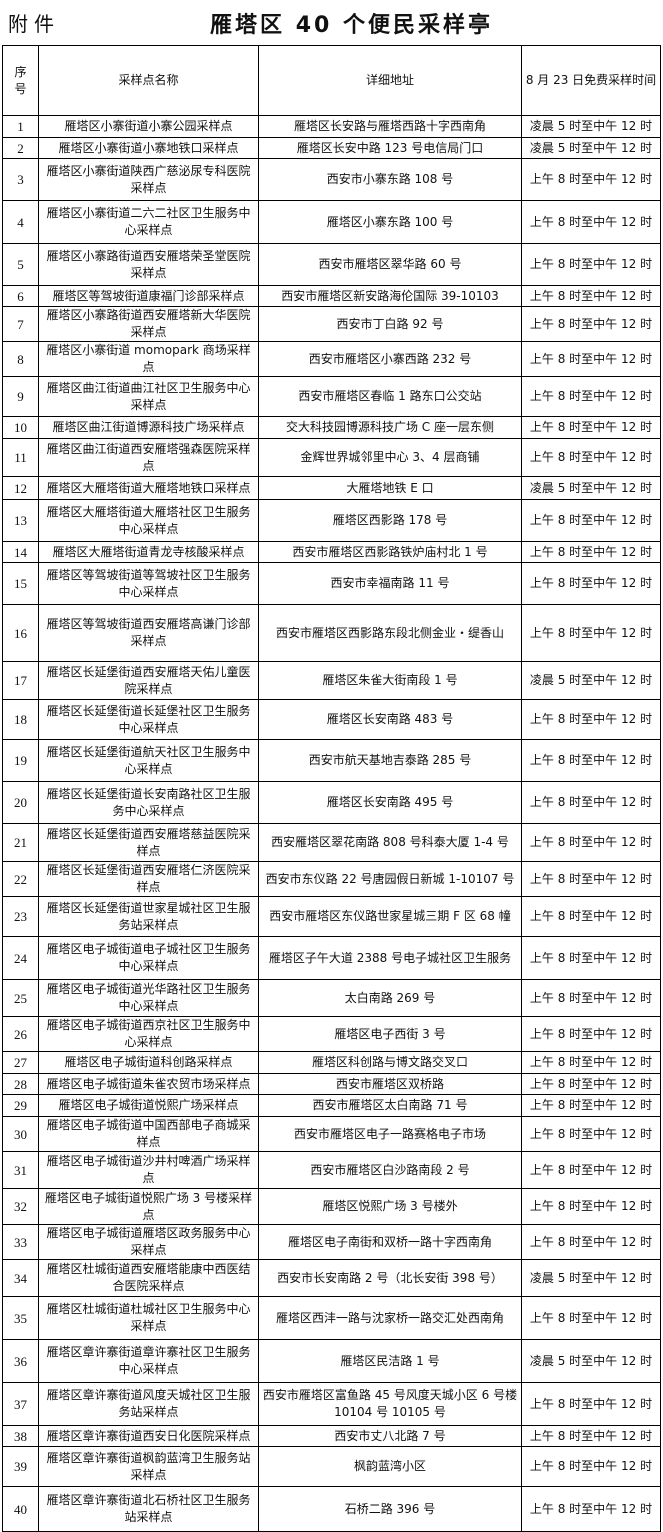 The height and width of the screenshot is (1532, 663). Describe the element at coordinates (148, 1105) in the screenshot. I see `cell-site-name: 雁塔区电子城街道悦熙广场采样点` at that location.